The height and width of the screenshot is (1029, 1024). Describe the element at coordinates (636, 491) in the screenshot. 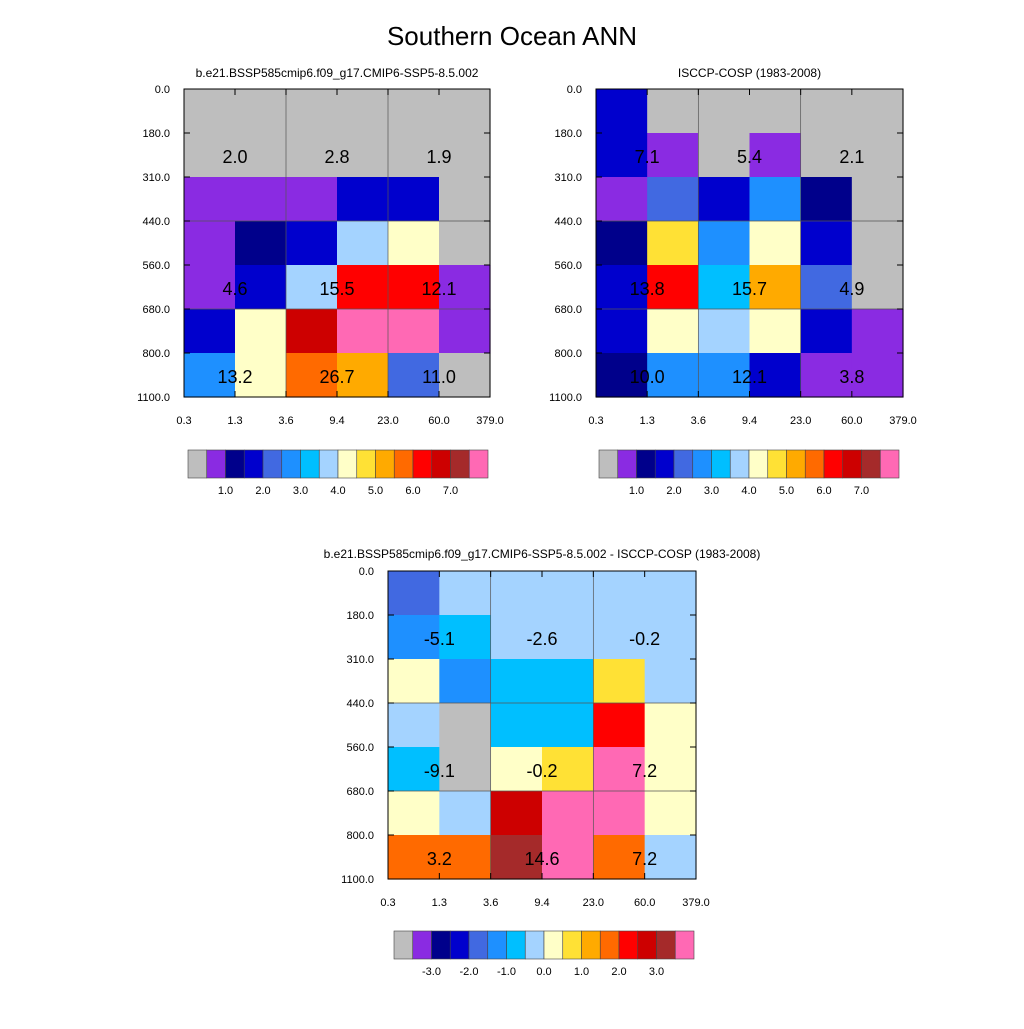

I see `colorbar-label: 1.0` at that location.